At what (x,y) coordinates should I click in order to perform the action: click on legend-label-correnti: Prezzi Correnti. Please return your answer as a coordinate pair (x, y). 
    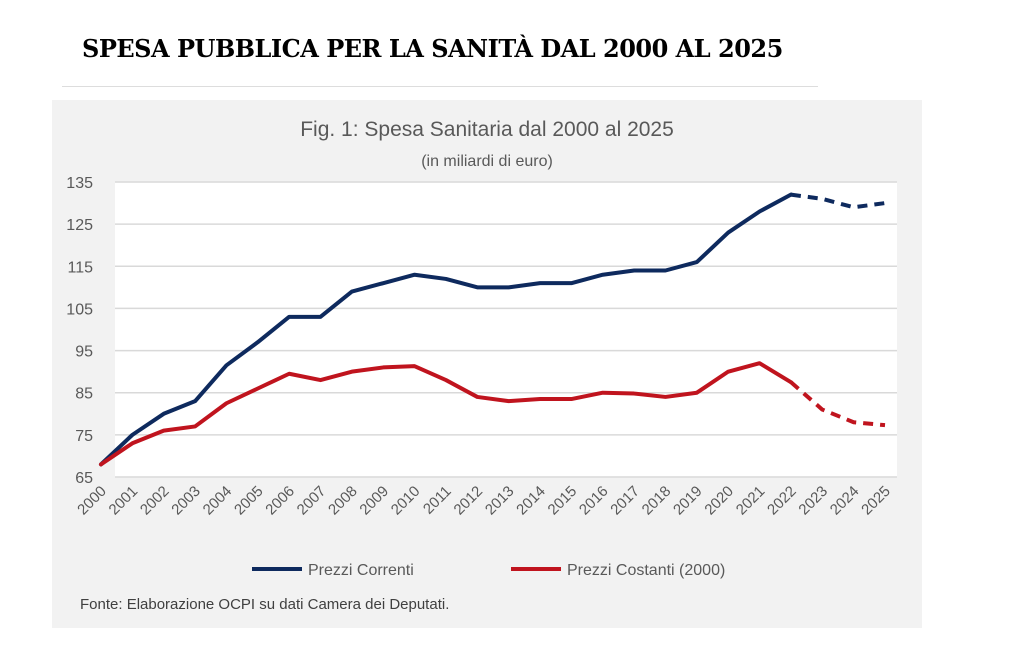
    Looking at the image, I should click on (361, 570).